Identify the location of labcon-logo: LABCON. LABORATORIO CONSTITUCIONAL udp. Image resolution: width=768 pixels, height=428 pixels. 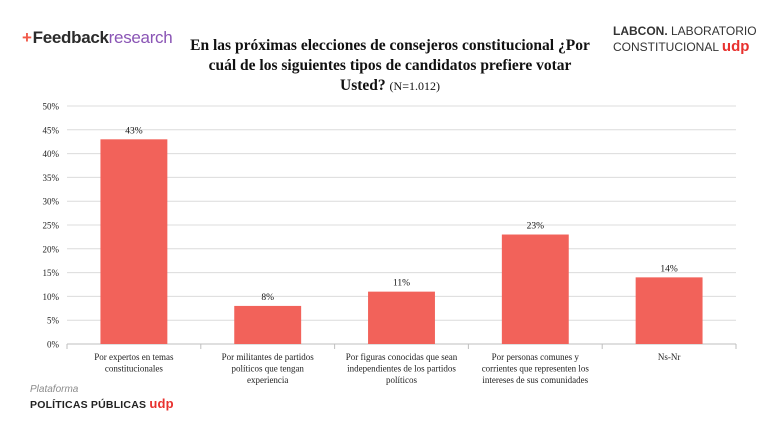
(685, 39).